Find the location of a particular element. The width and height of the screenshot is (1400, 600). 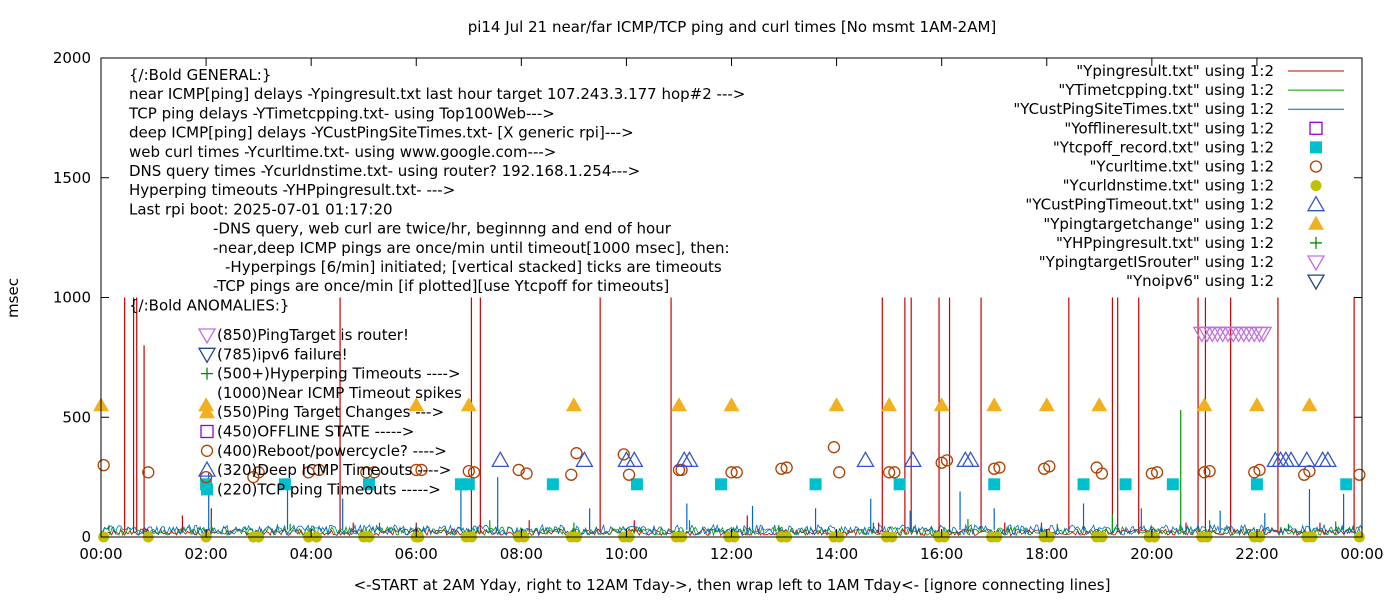

legend-label-1: "YTimetcpping.txt" using 1:2 is located at coordinates (1166, 90).